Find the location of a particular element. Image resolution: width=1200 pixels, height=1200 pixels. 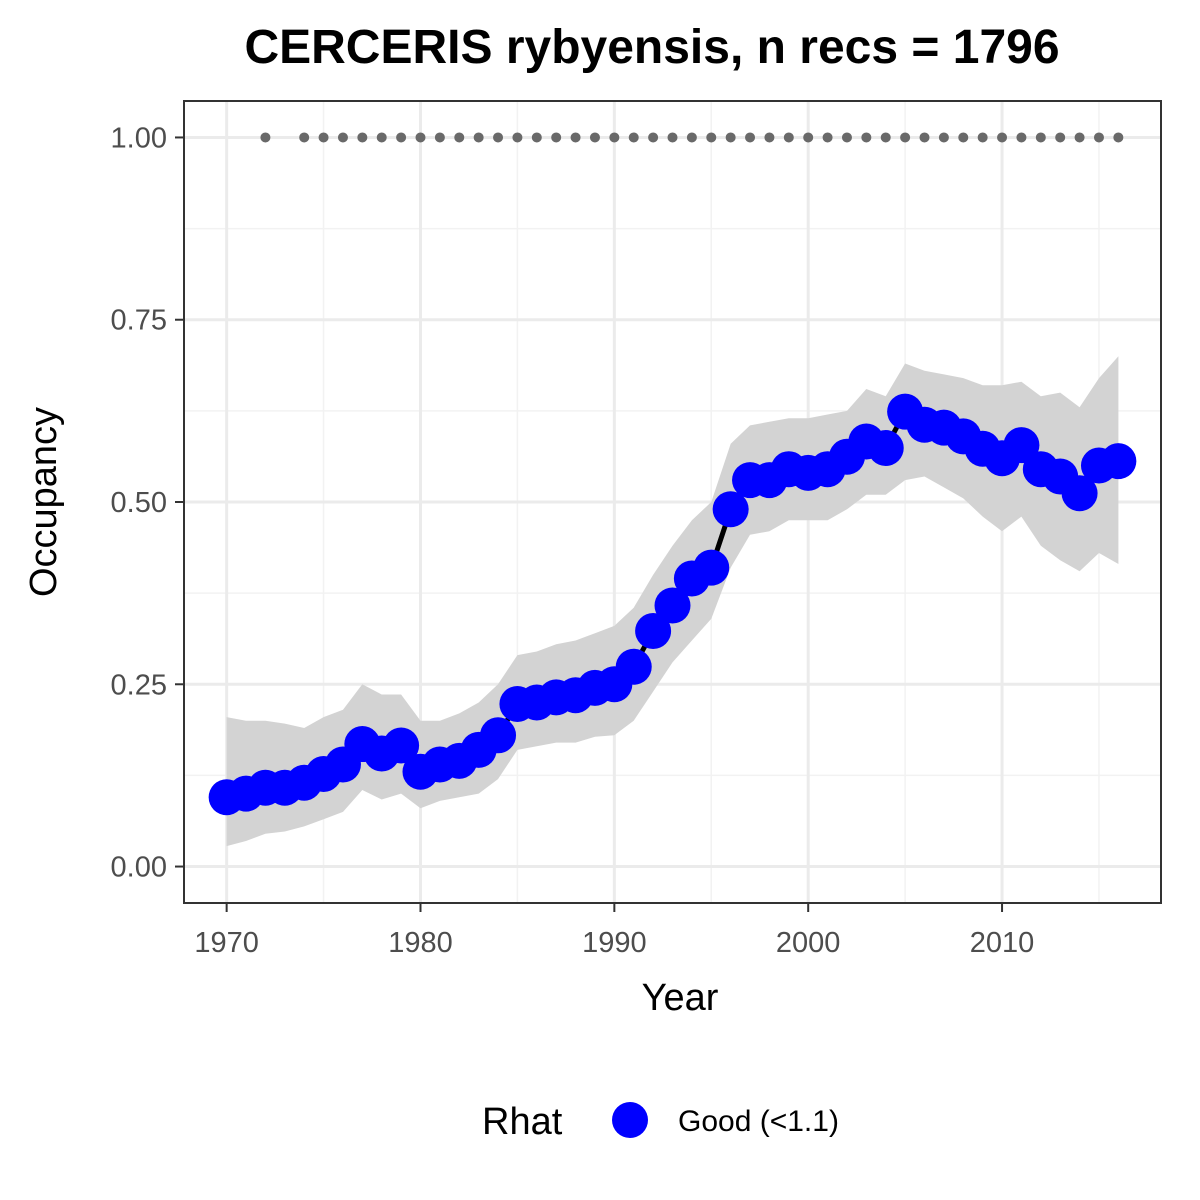

y-tick-label: 0.75 is located at coordinates (139, 321).